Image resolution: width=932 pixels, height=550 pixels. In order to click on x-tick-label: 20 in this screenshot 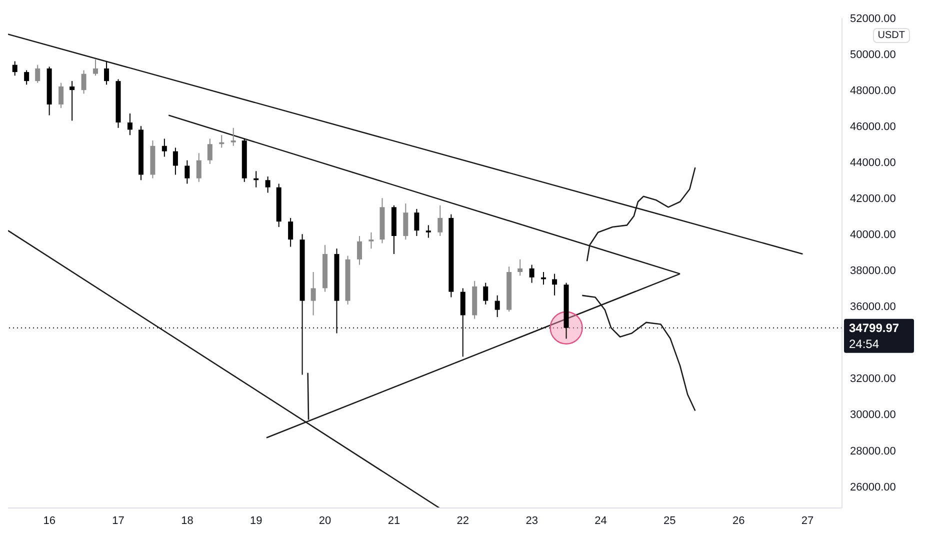, I will do `click(325, 520)`.